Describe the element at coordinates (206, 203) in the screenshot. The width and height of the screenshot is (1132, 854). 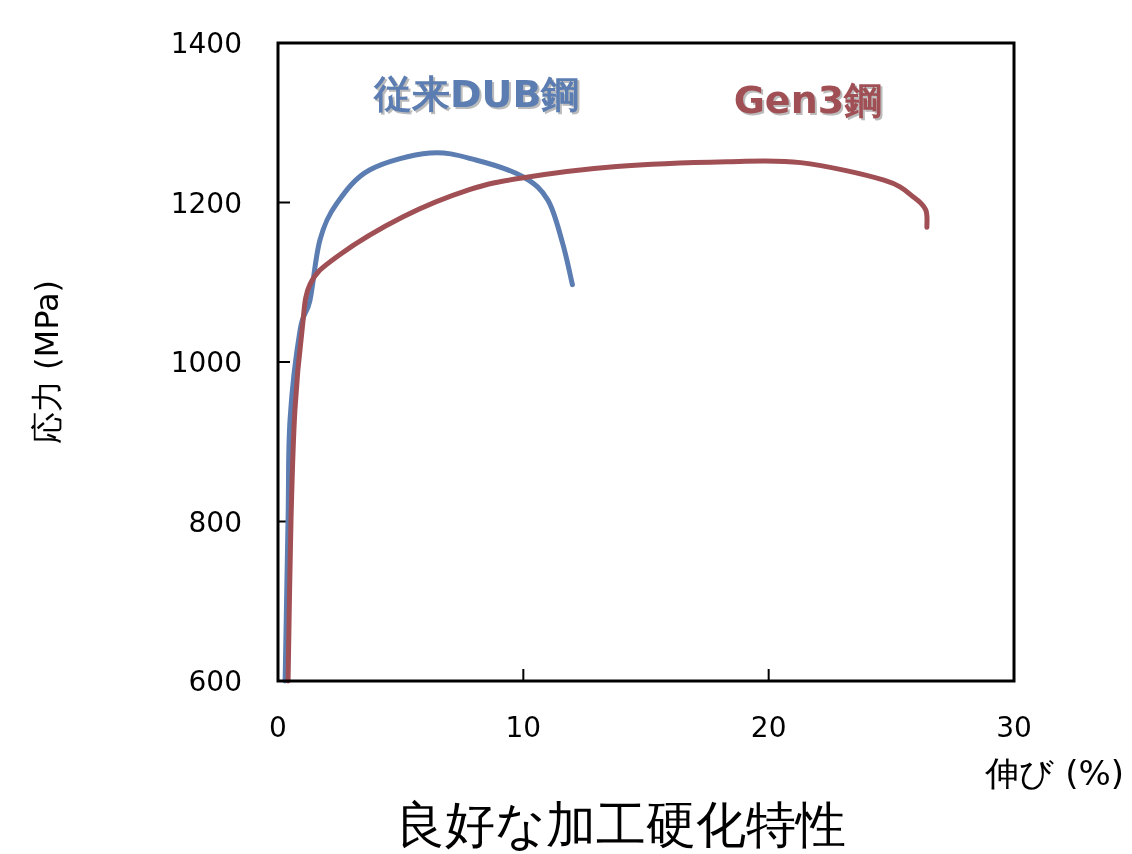
I see `y-tick-label: 1200` at that location.